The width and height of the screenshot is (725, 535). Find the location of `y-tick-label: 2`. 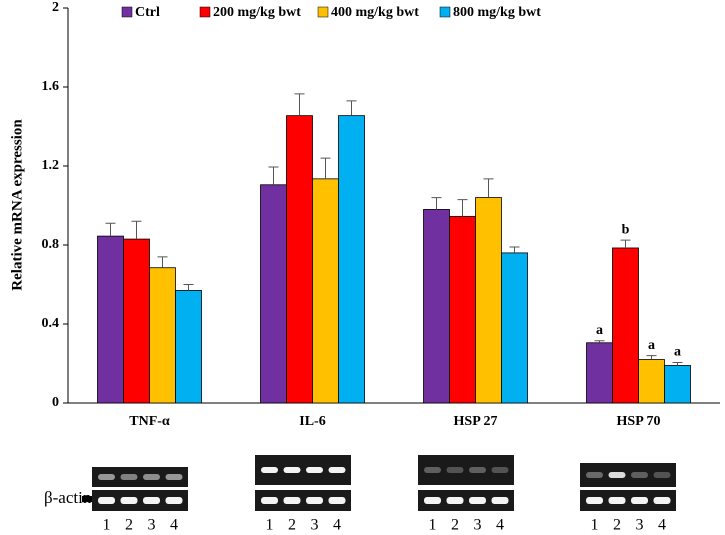

y-tick-label: 2 is located at coordinates (55, 7).